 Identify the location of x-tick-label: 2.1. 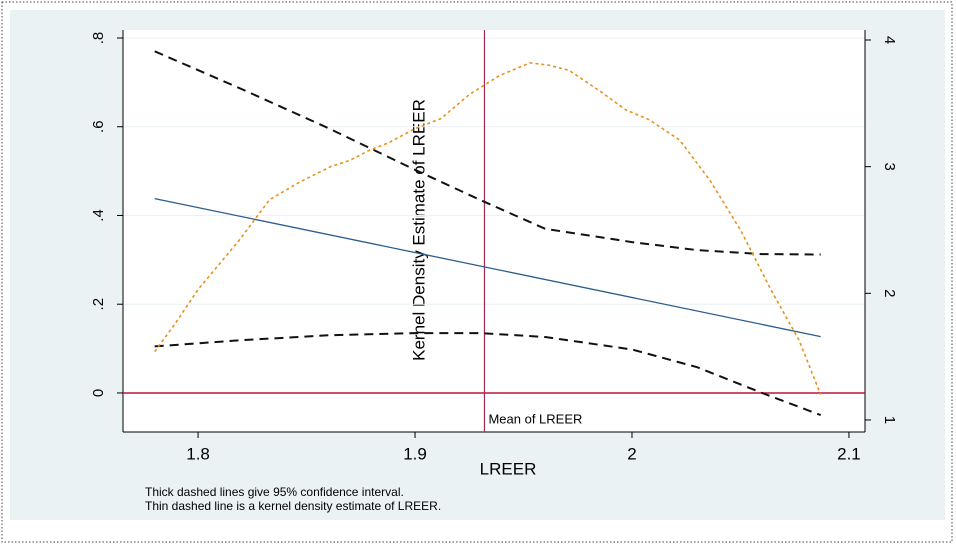
(849, 453).